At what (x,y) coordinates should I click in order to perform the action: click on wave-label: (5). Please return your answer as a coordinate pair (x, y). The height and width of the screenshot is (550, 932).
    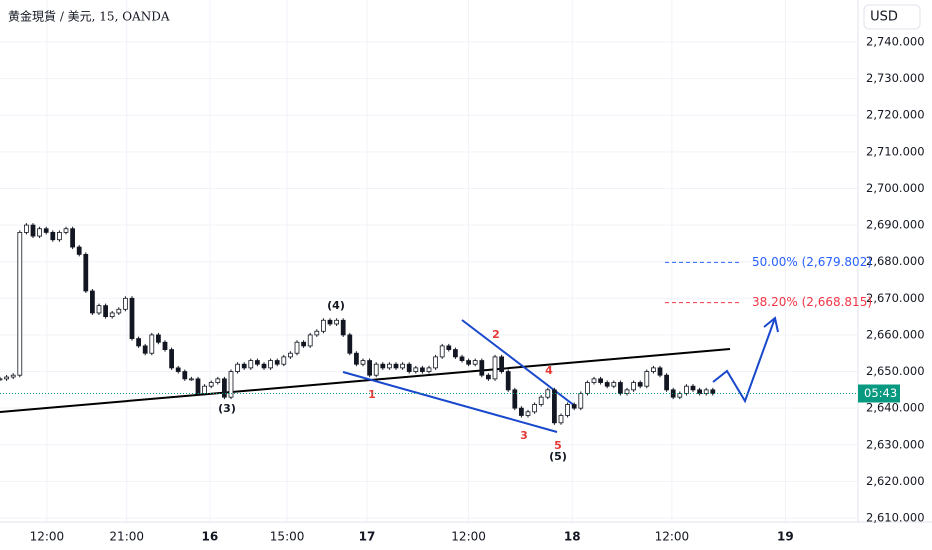
    Looking at the image, I should click on (558, 456).